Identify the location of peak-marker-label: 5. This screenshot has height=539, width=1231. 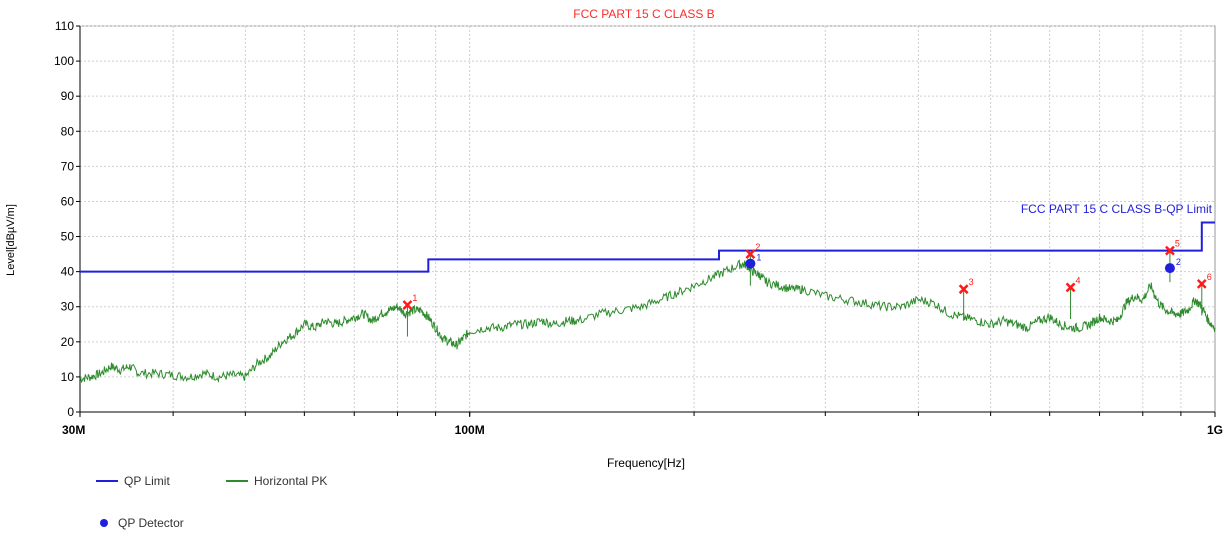
(1177, 244).